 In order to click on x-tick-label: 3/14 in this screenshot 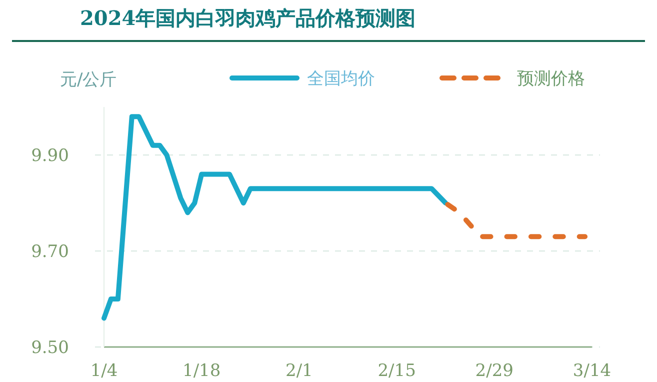, I will do `click(592, 371)`.